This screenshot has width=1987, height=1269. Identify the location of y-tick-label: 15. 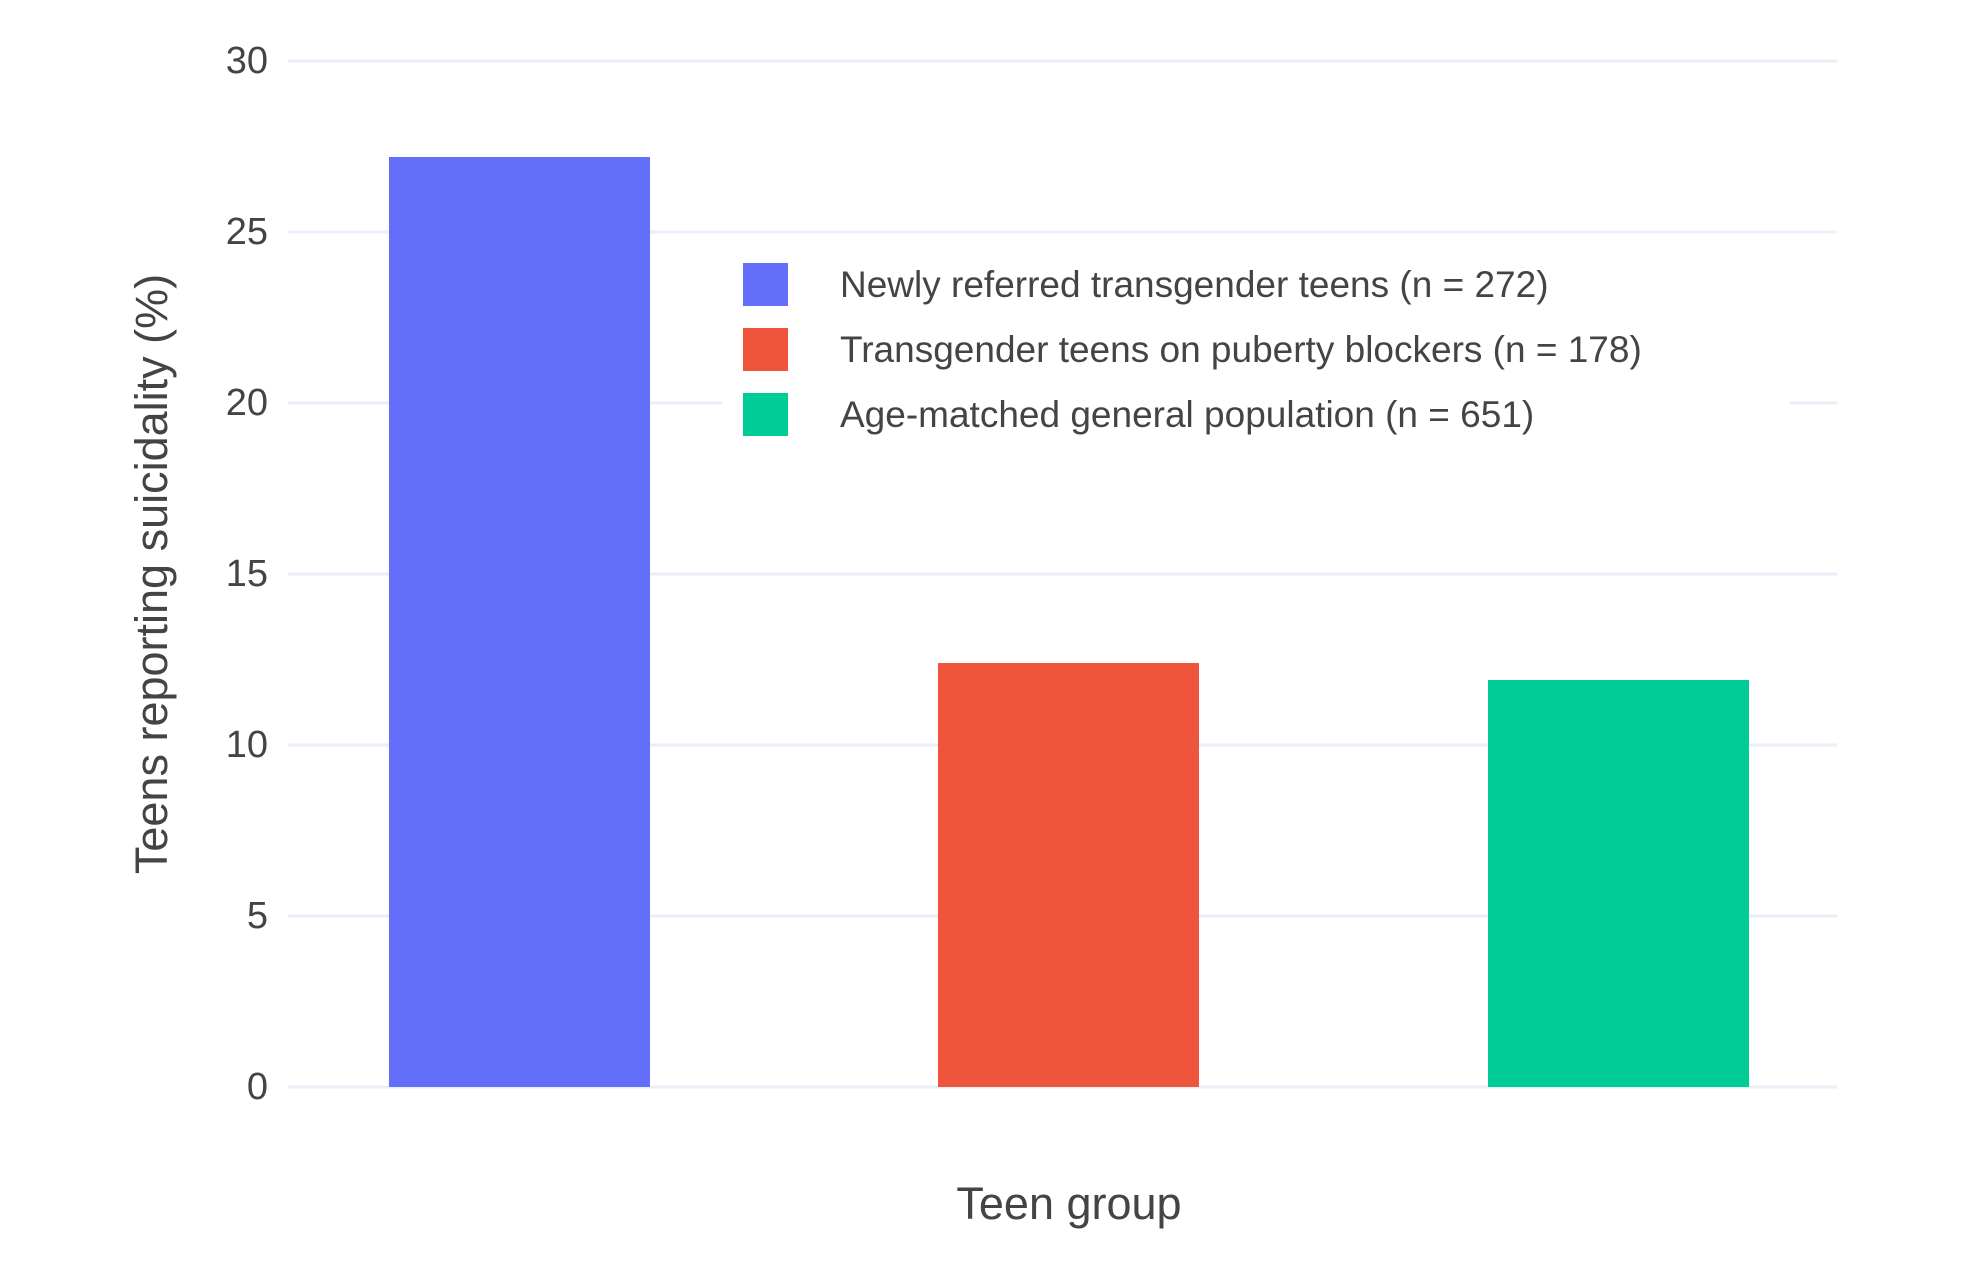
(246, 574).